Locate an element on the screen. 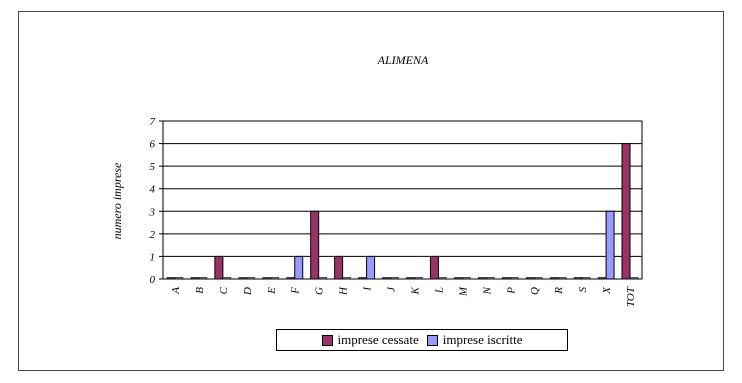 This screenshot has width=742, height=383. legend: imprese cessate imprese iscritte is located at coordinates (422, 340).